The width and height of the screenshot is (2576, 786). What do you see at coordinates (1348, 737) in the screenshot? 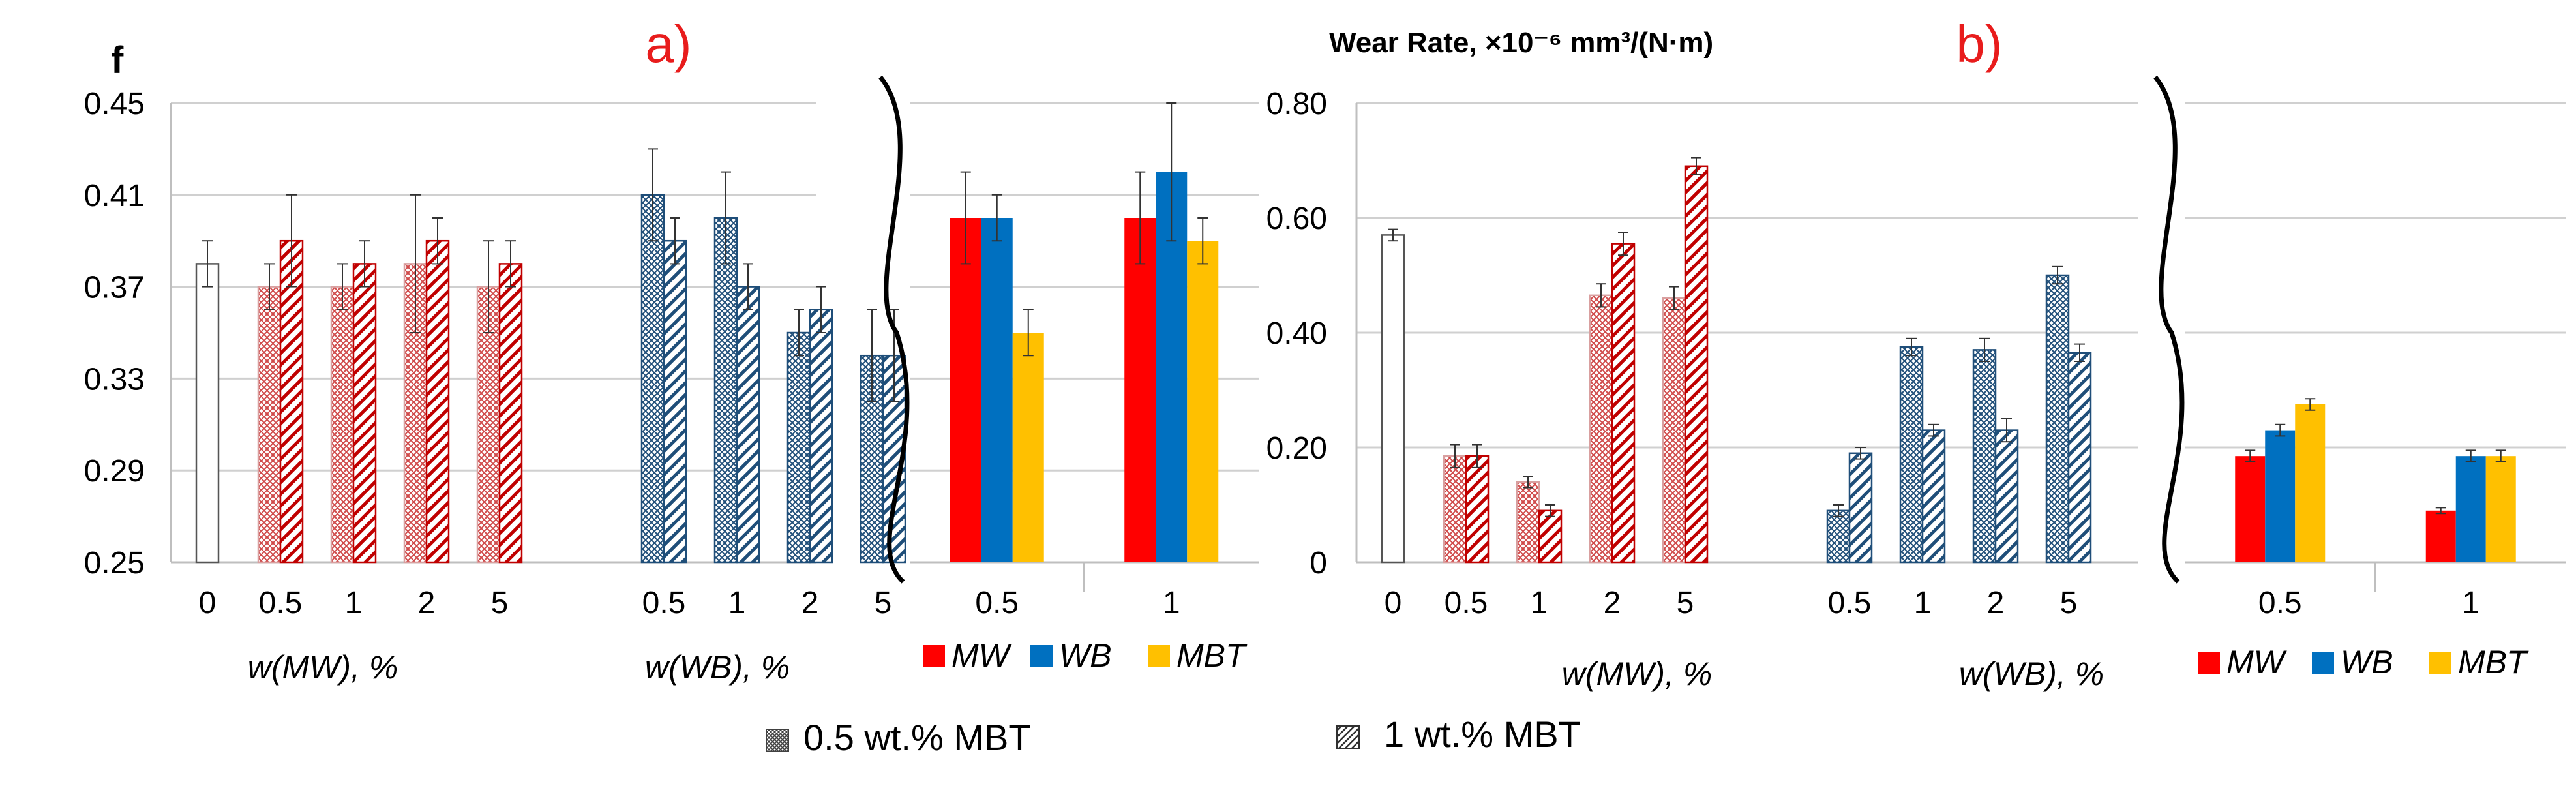
I see `legend-diagonal-swatch` at bounding box center [1348, 737].